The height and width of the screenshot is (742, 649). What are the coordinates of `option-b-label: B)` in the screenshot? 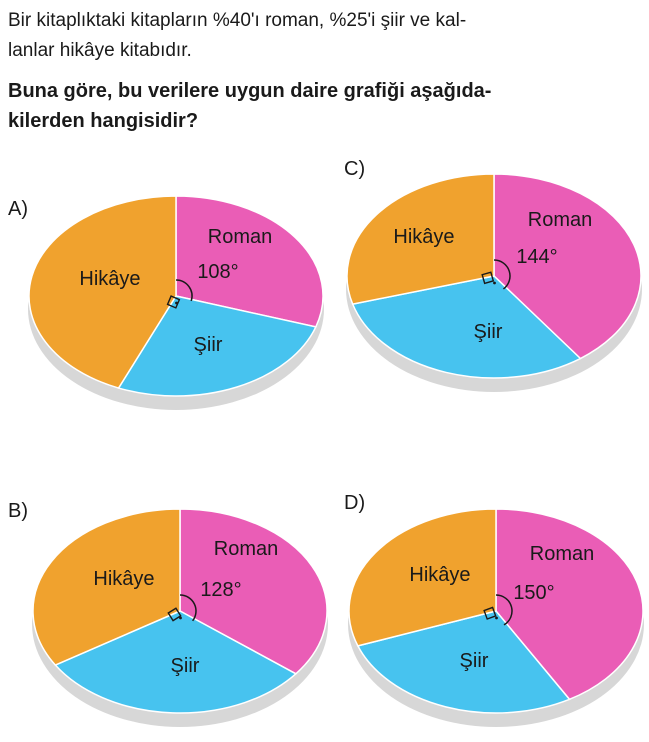 It's located at (18, 511).